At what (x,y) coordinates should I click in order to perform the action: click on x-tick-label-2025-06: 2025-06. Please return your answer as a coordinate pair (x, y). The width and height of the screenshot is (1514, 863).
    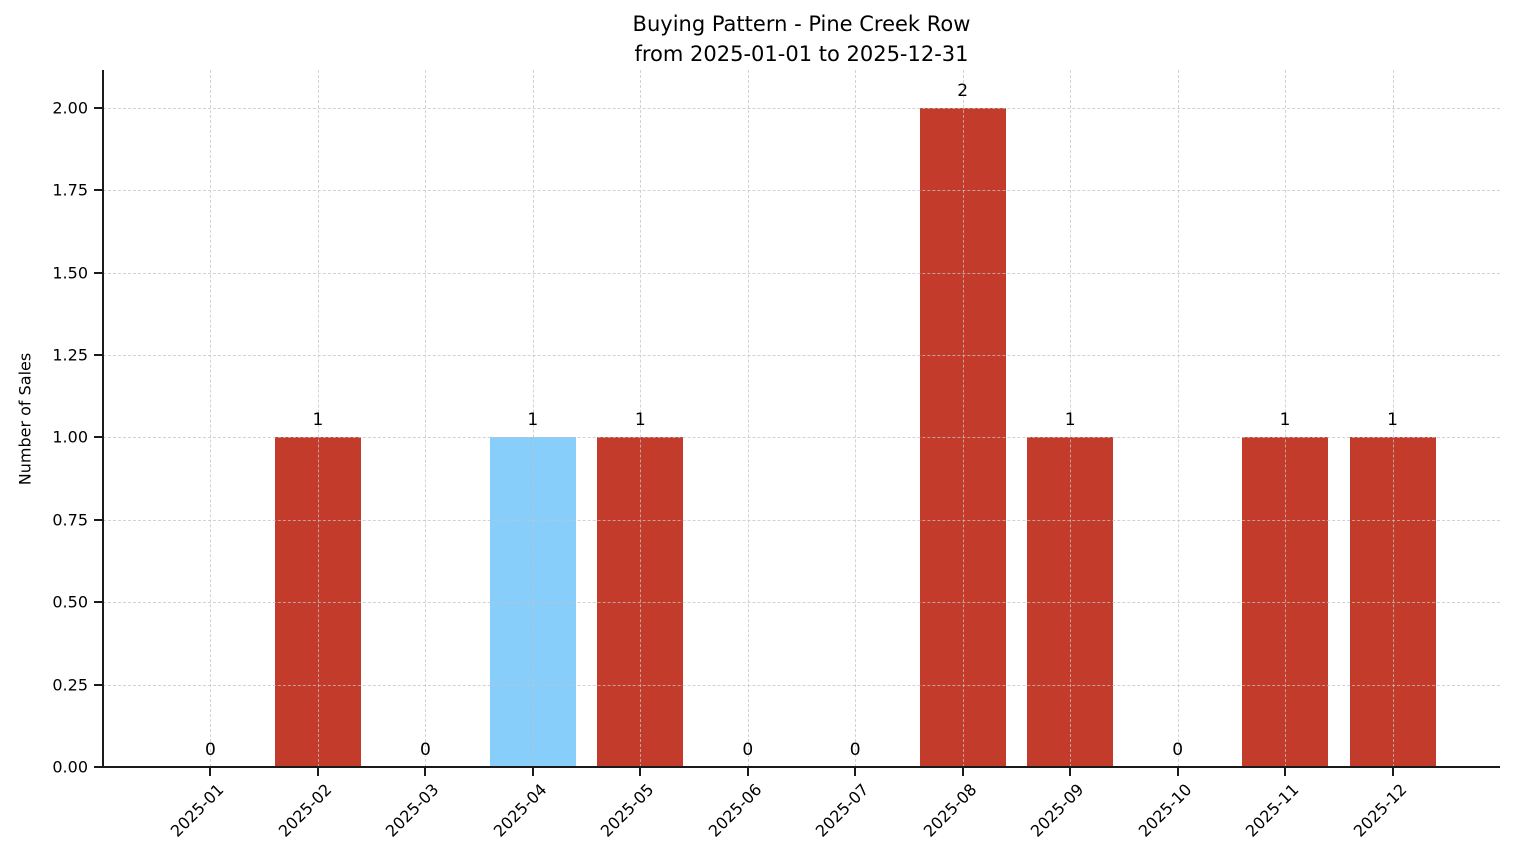
    Looking at the image, I should click on (735, 810).